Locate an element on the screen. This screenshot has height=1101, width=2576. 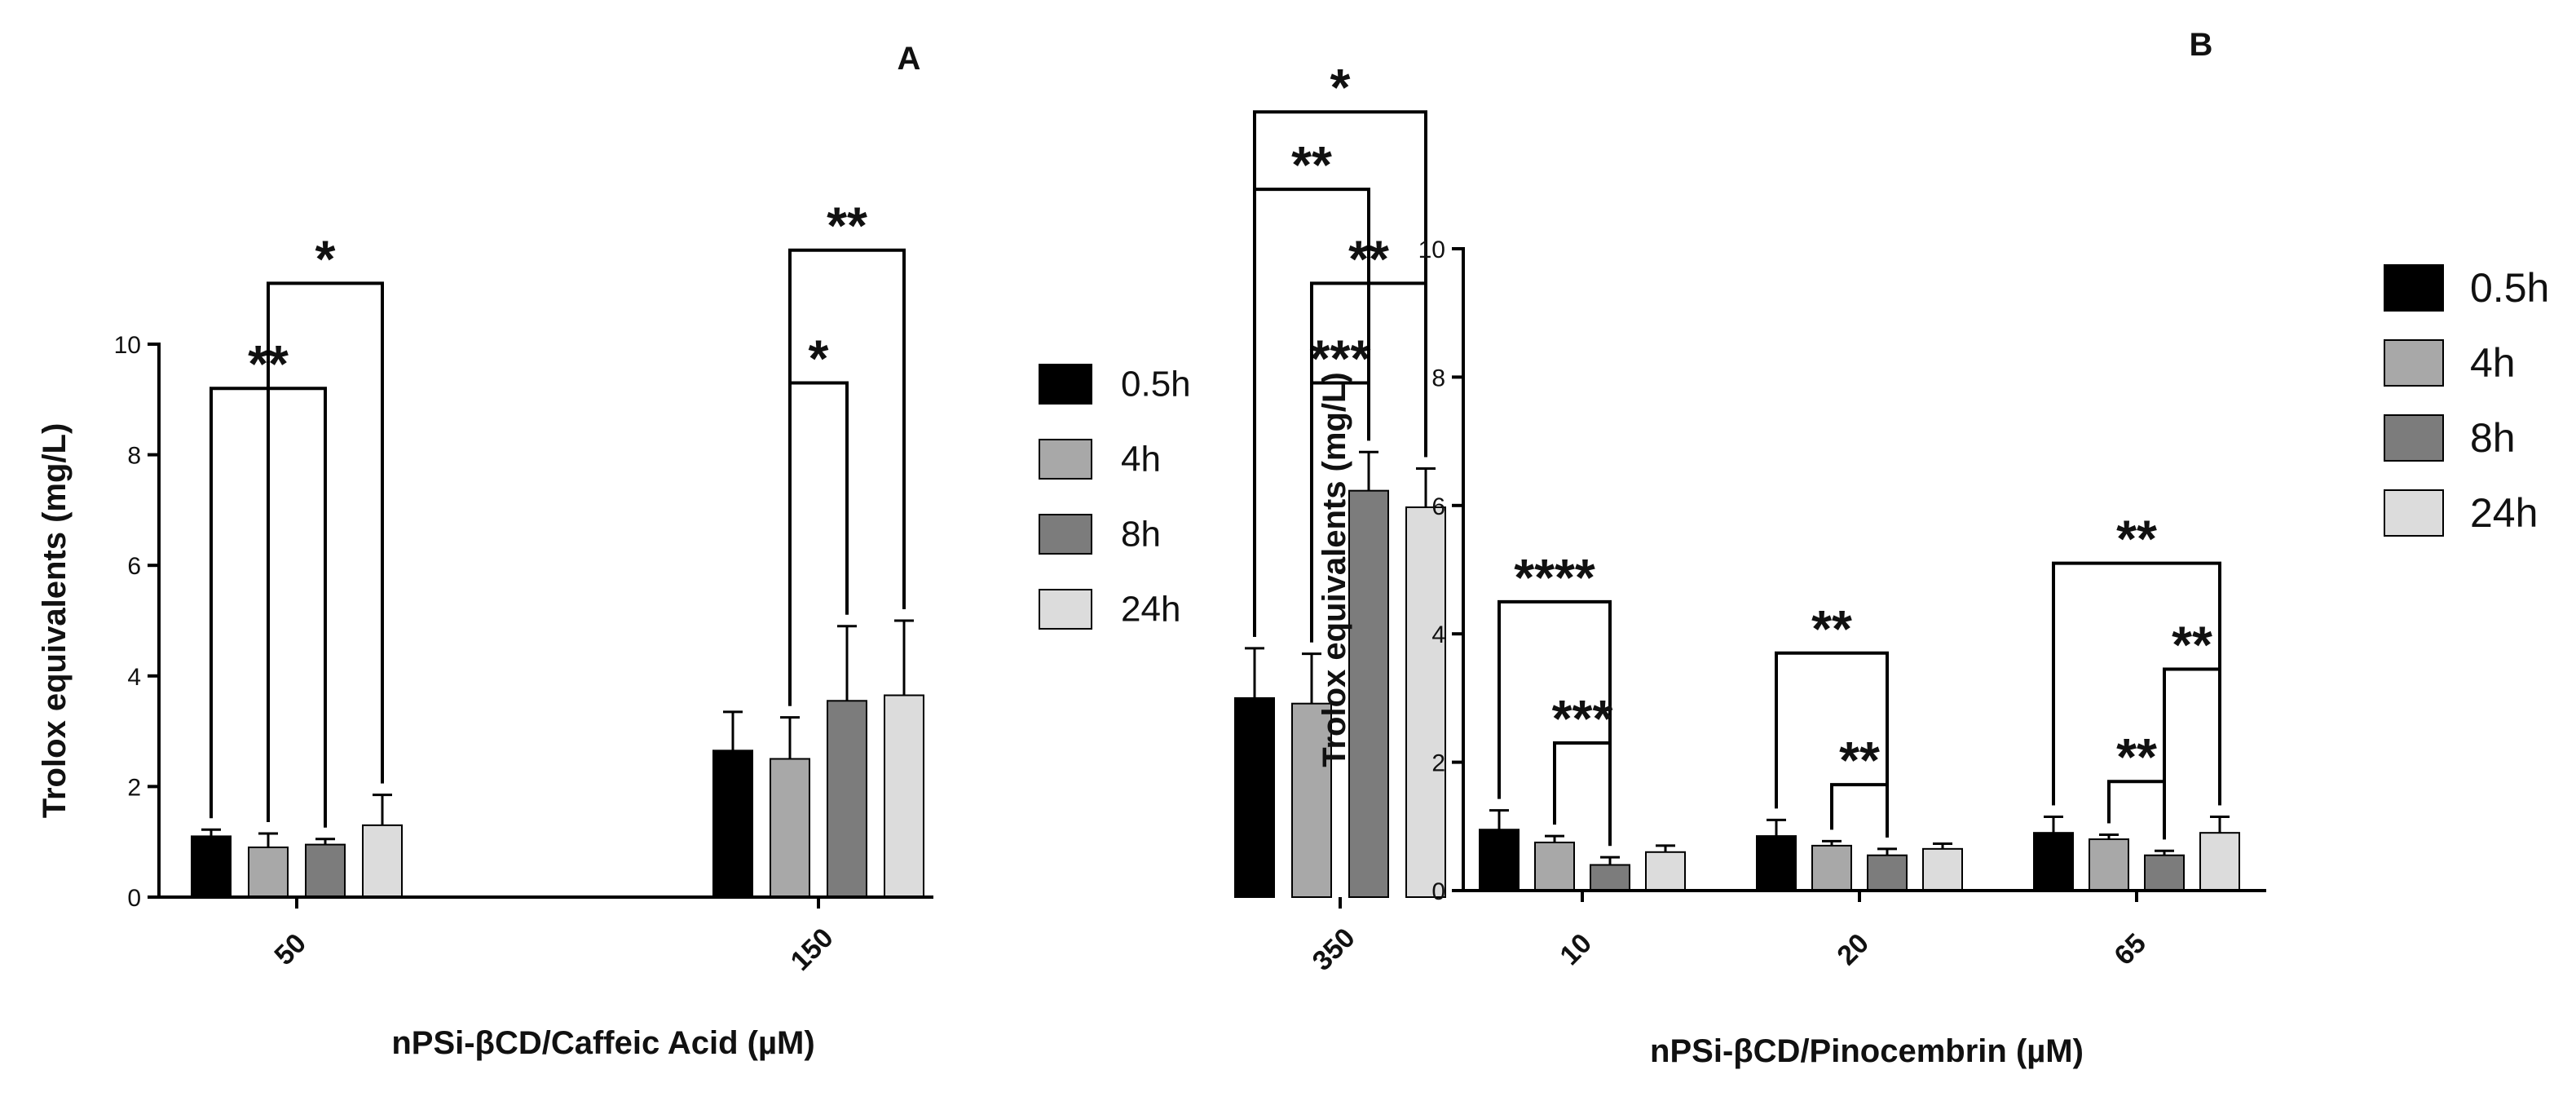
x-category-label: 350 is located at coordinates (1334, 949).